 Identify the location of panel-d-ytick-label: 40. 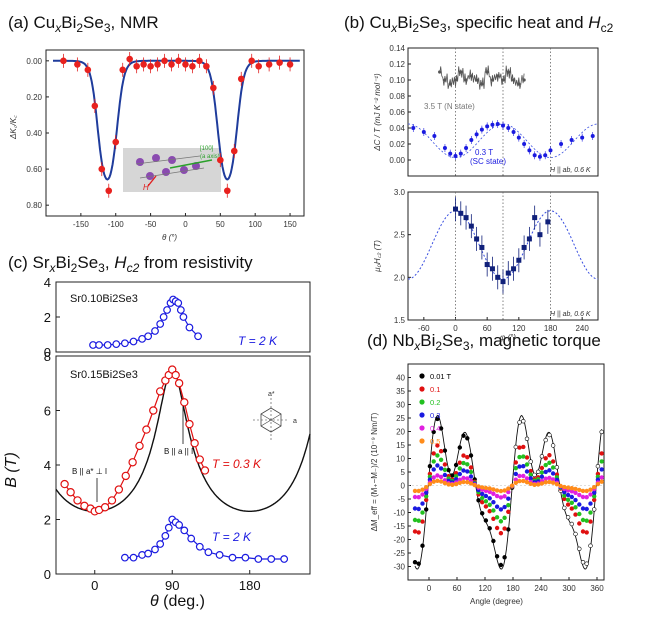
(400, 378).